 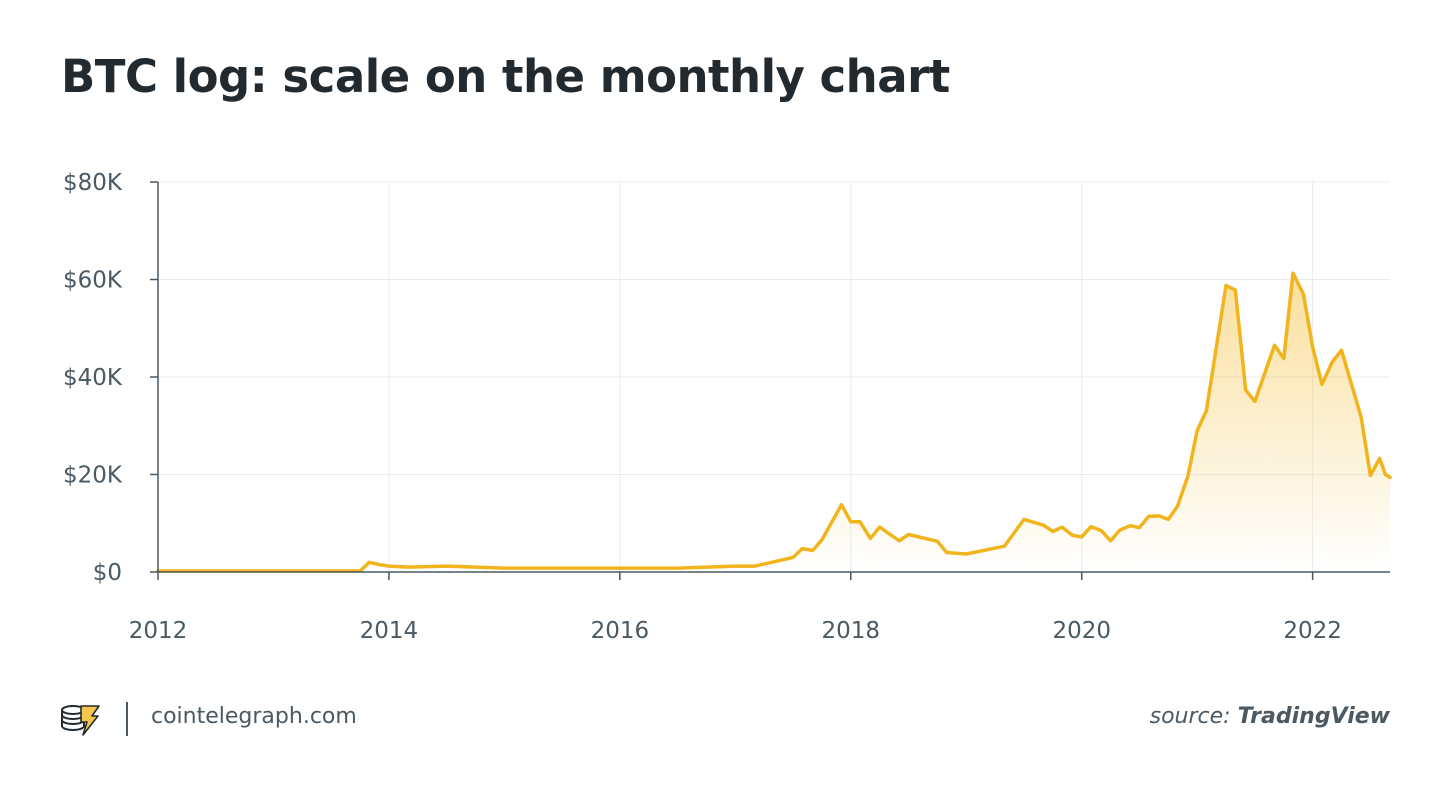 I want to click on y-tick-label: $40K, so click(x=93, y=378).